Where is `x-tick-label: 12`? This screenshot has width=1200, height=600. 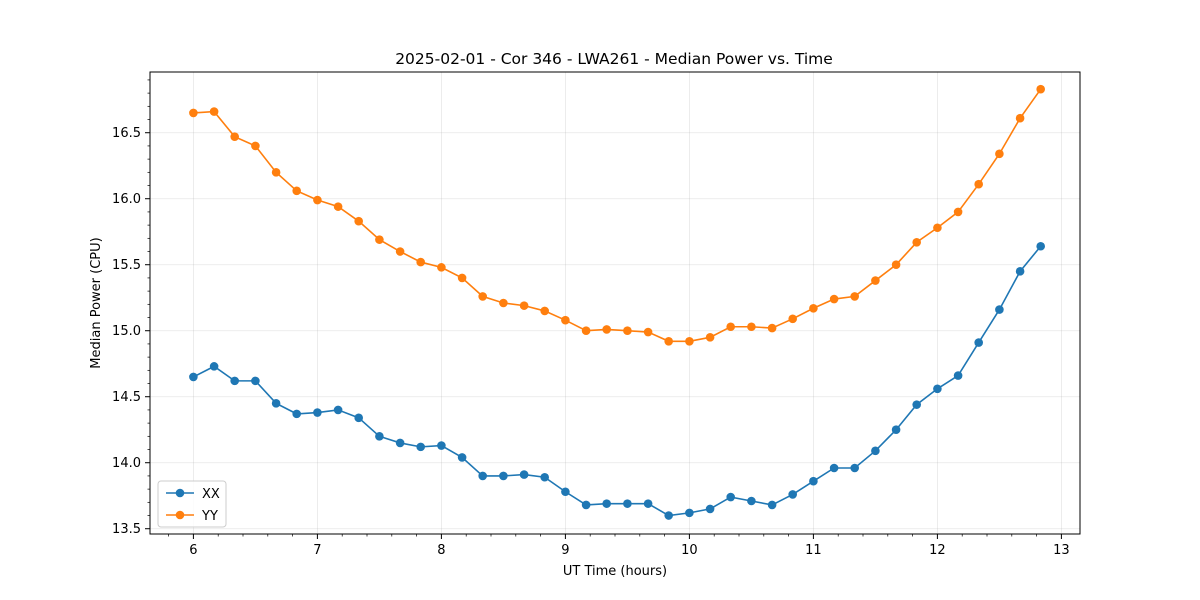
x-tick-label: 12 is located at coordinates (937, 550).